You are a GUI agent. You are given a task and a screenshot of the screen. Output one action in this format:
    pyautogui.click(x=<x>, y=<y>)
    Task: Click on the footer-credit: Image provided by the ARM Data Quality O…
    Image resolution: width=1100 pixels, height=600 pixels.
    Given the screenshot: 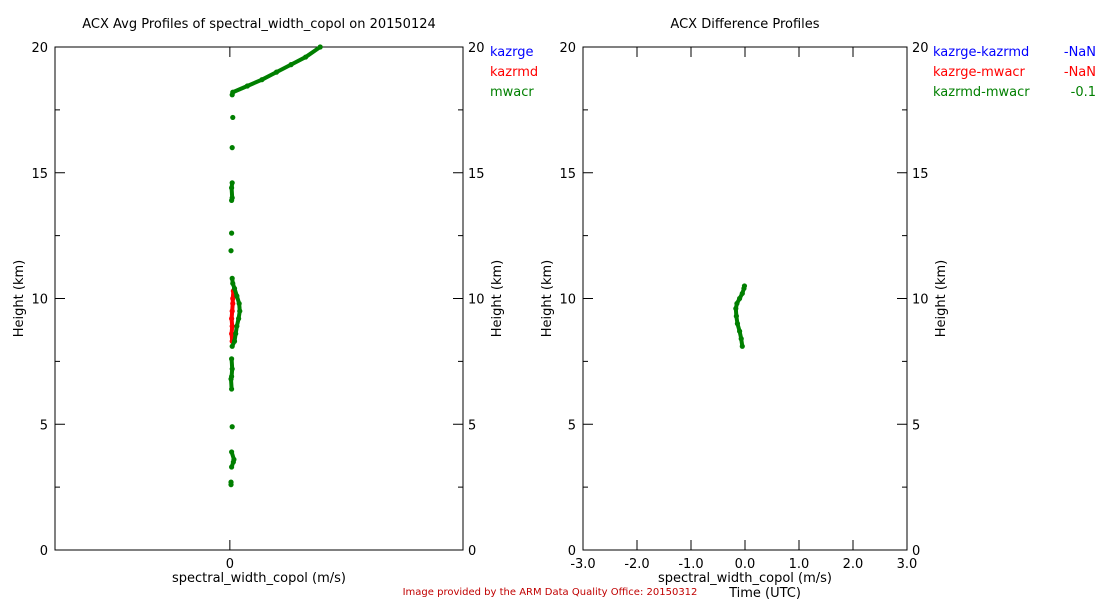 What is the action you would take?
    pyautogui.click(x=550, y=592)
    